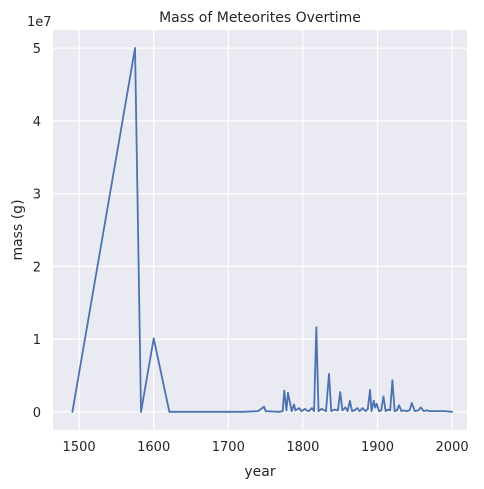 This screenshot has height=489, width=484. What do you see at coordinates (37, 267) in the screenshot?
I see `y-tick-label: 2` at bounding box center [37, 267].